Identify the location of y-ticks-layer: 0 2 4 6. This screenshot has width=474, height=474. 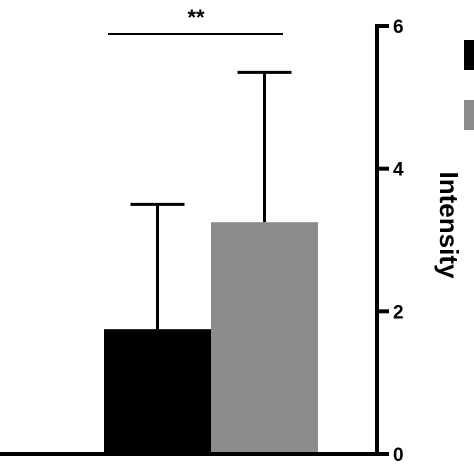
(390, 241).